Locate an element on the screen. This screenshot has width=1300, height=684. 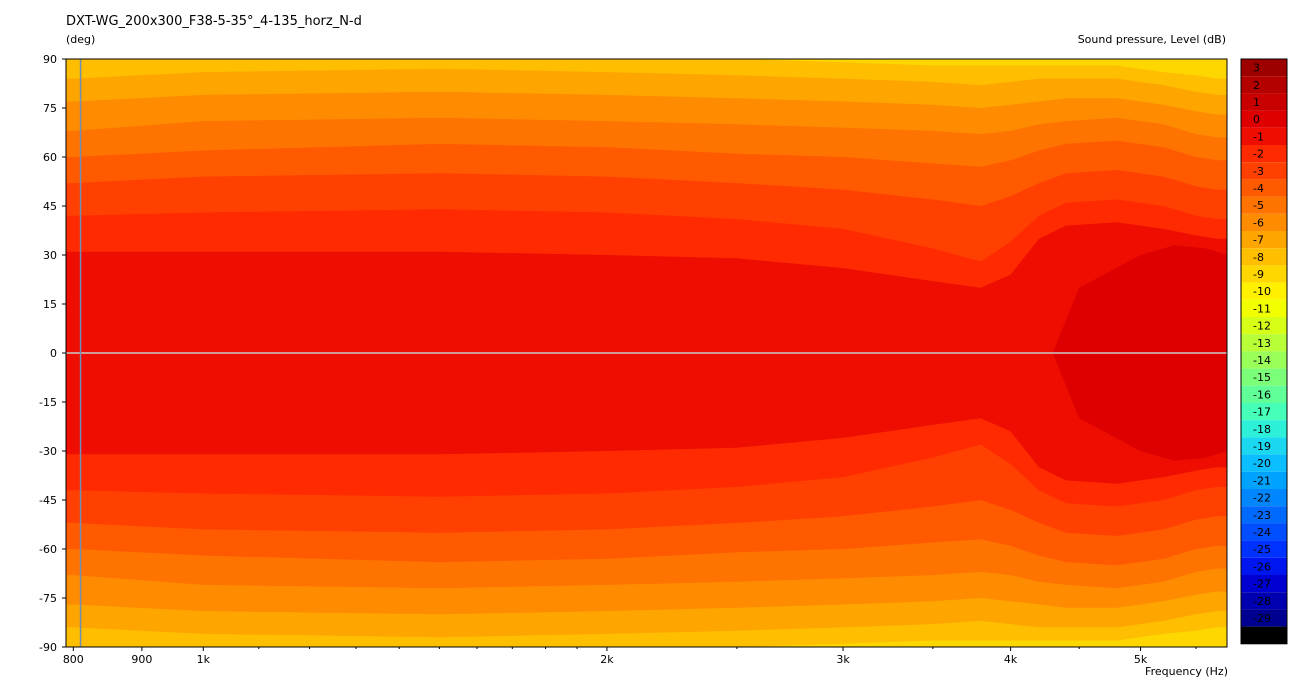
colorbar-label: -7 is located at coordinates (1258, 240).